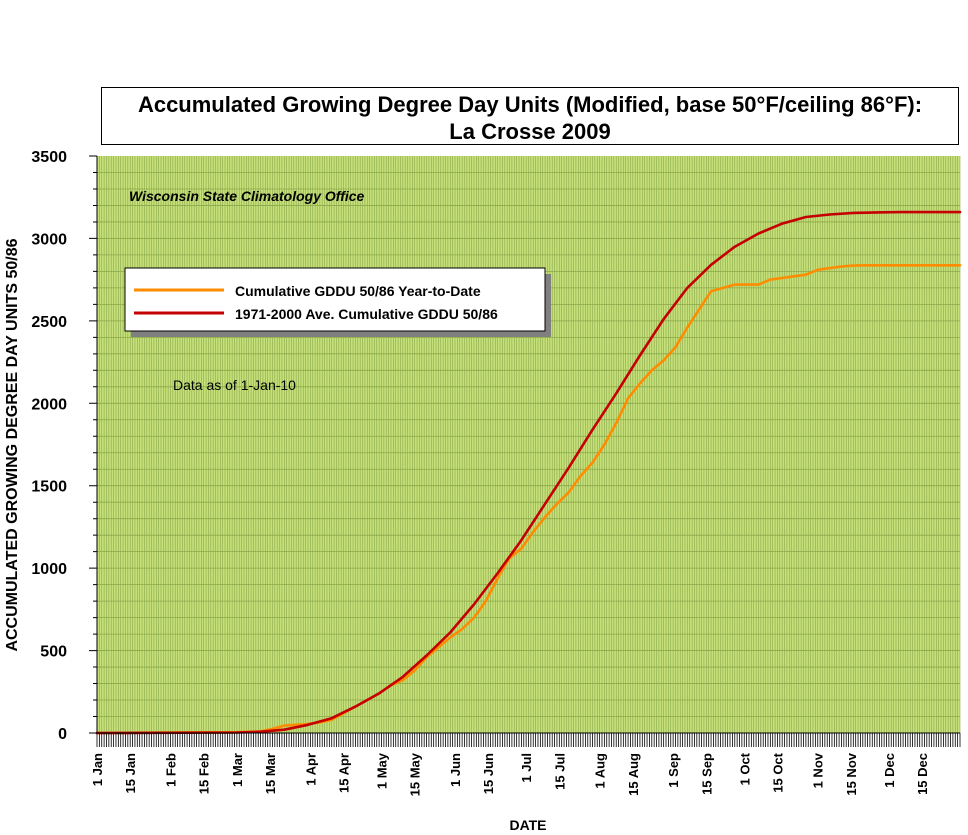  What do you see at coordinates (53, 652) in the screenshot?
I see `y-tick-label: 500` at bounding box center [53, 652].